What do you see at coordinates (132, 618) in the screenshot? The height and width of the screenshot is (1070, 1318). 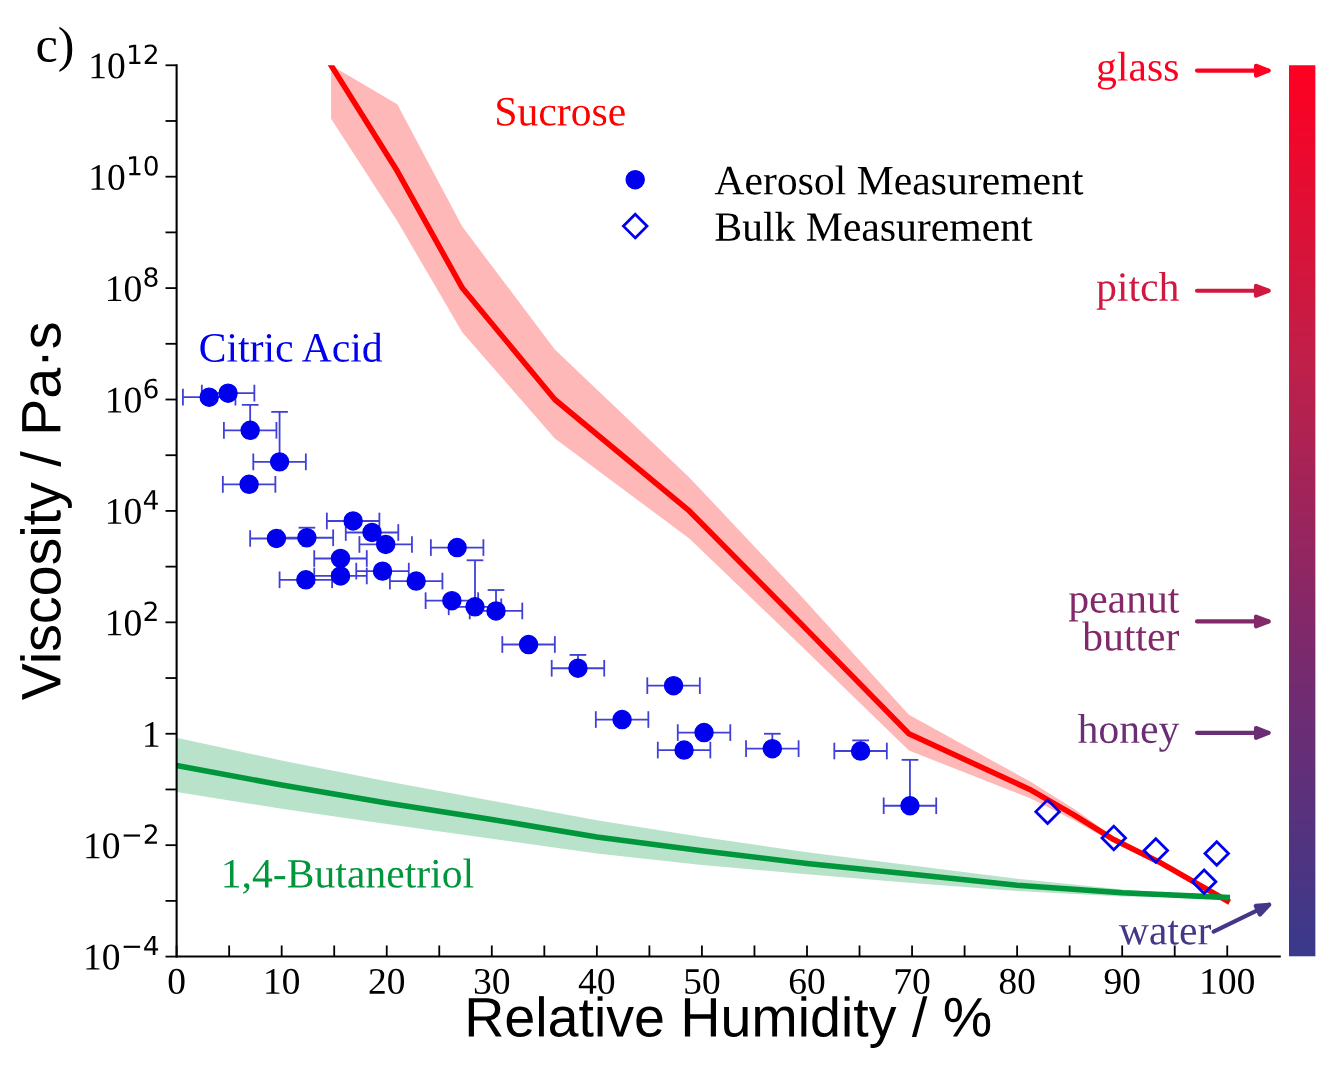 I see `y-tick-label: 10$^{2}$` at bounding box center [132, 618].